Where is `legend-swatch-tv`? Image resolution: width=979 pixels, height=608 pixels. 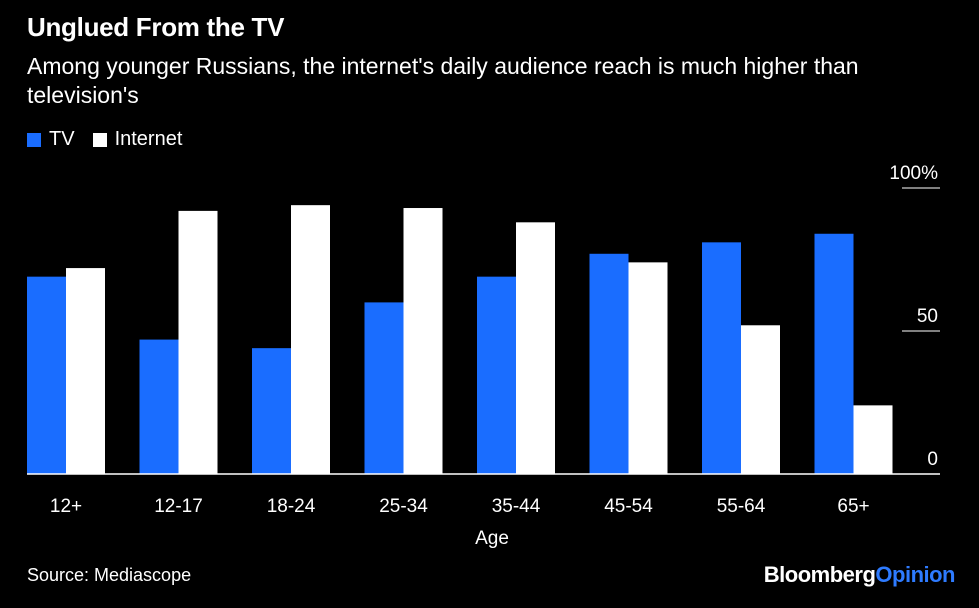
legend-swatch-tv is located at coordinates (34, 139).